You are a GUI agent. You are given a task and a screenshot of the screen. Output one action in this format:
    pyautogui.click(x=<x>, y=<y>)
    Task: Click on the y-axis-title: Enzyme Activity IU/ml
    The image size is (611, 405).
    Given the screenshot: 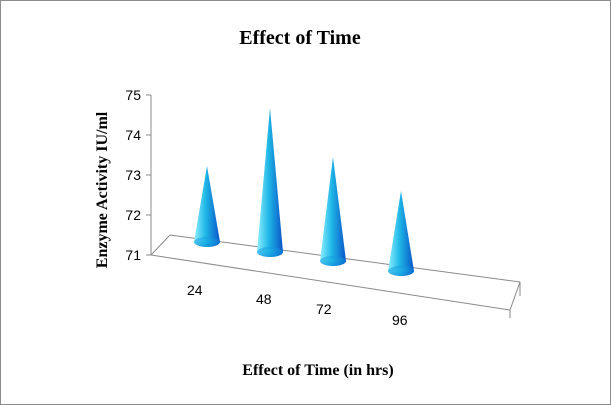 What is the action you would take?
    pyautogui.click(x=102, y=189)
    